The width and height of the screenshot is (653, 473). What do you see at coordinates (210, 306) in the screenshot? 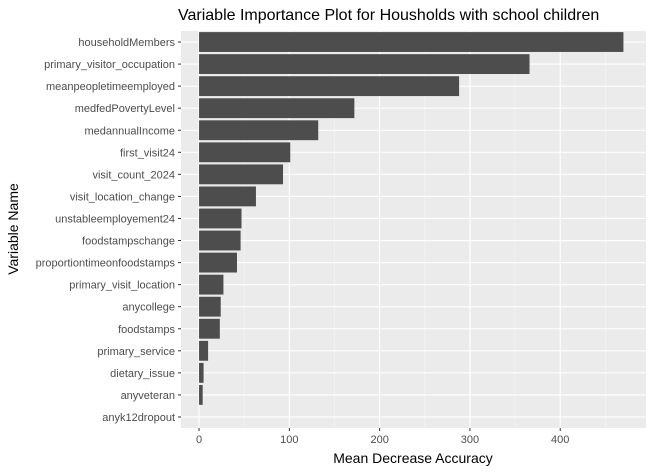
I see `bar-anycollege` at bounding box center [210, 306].